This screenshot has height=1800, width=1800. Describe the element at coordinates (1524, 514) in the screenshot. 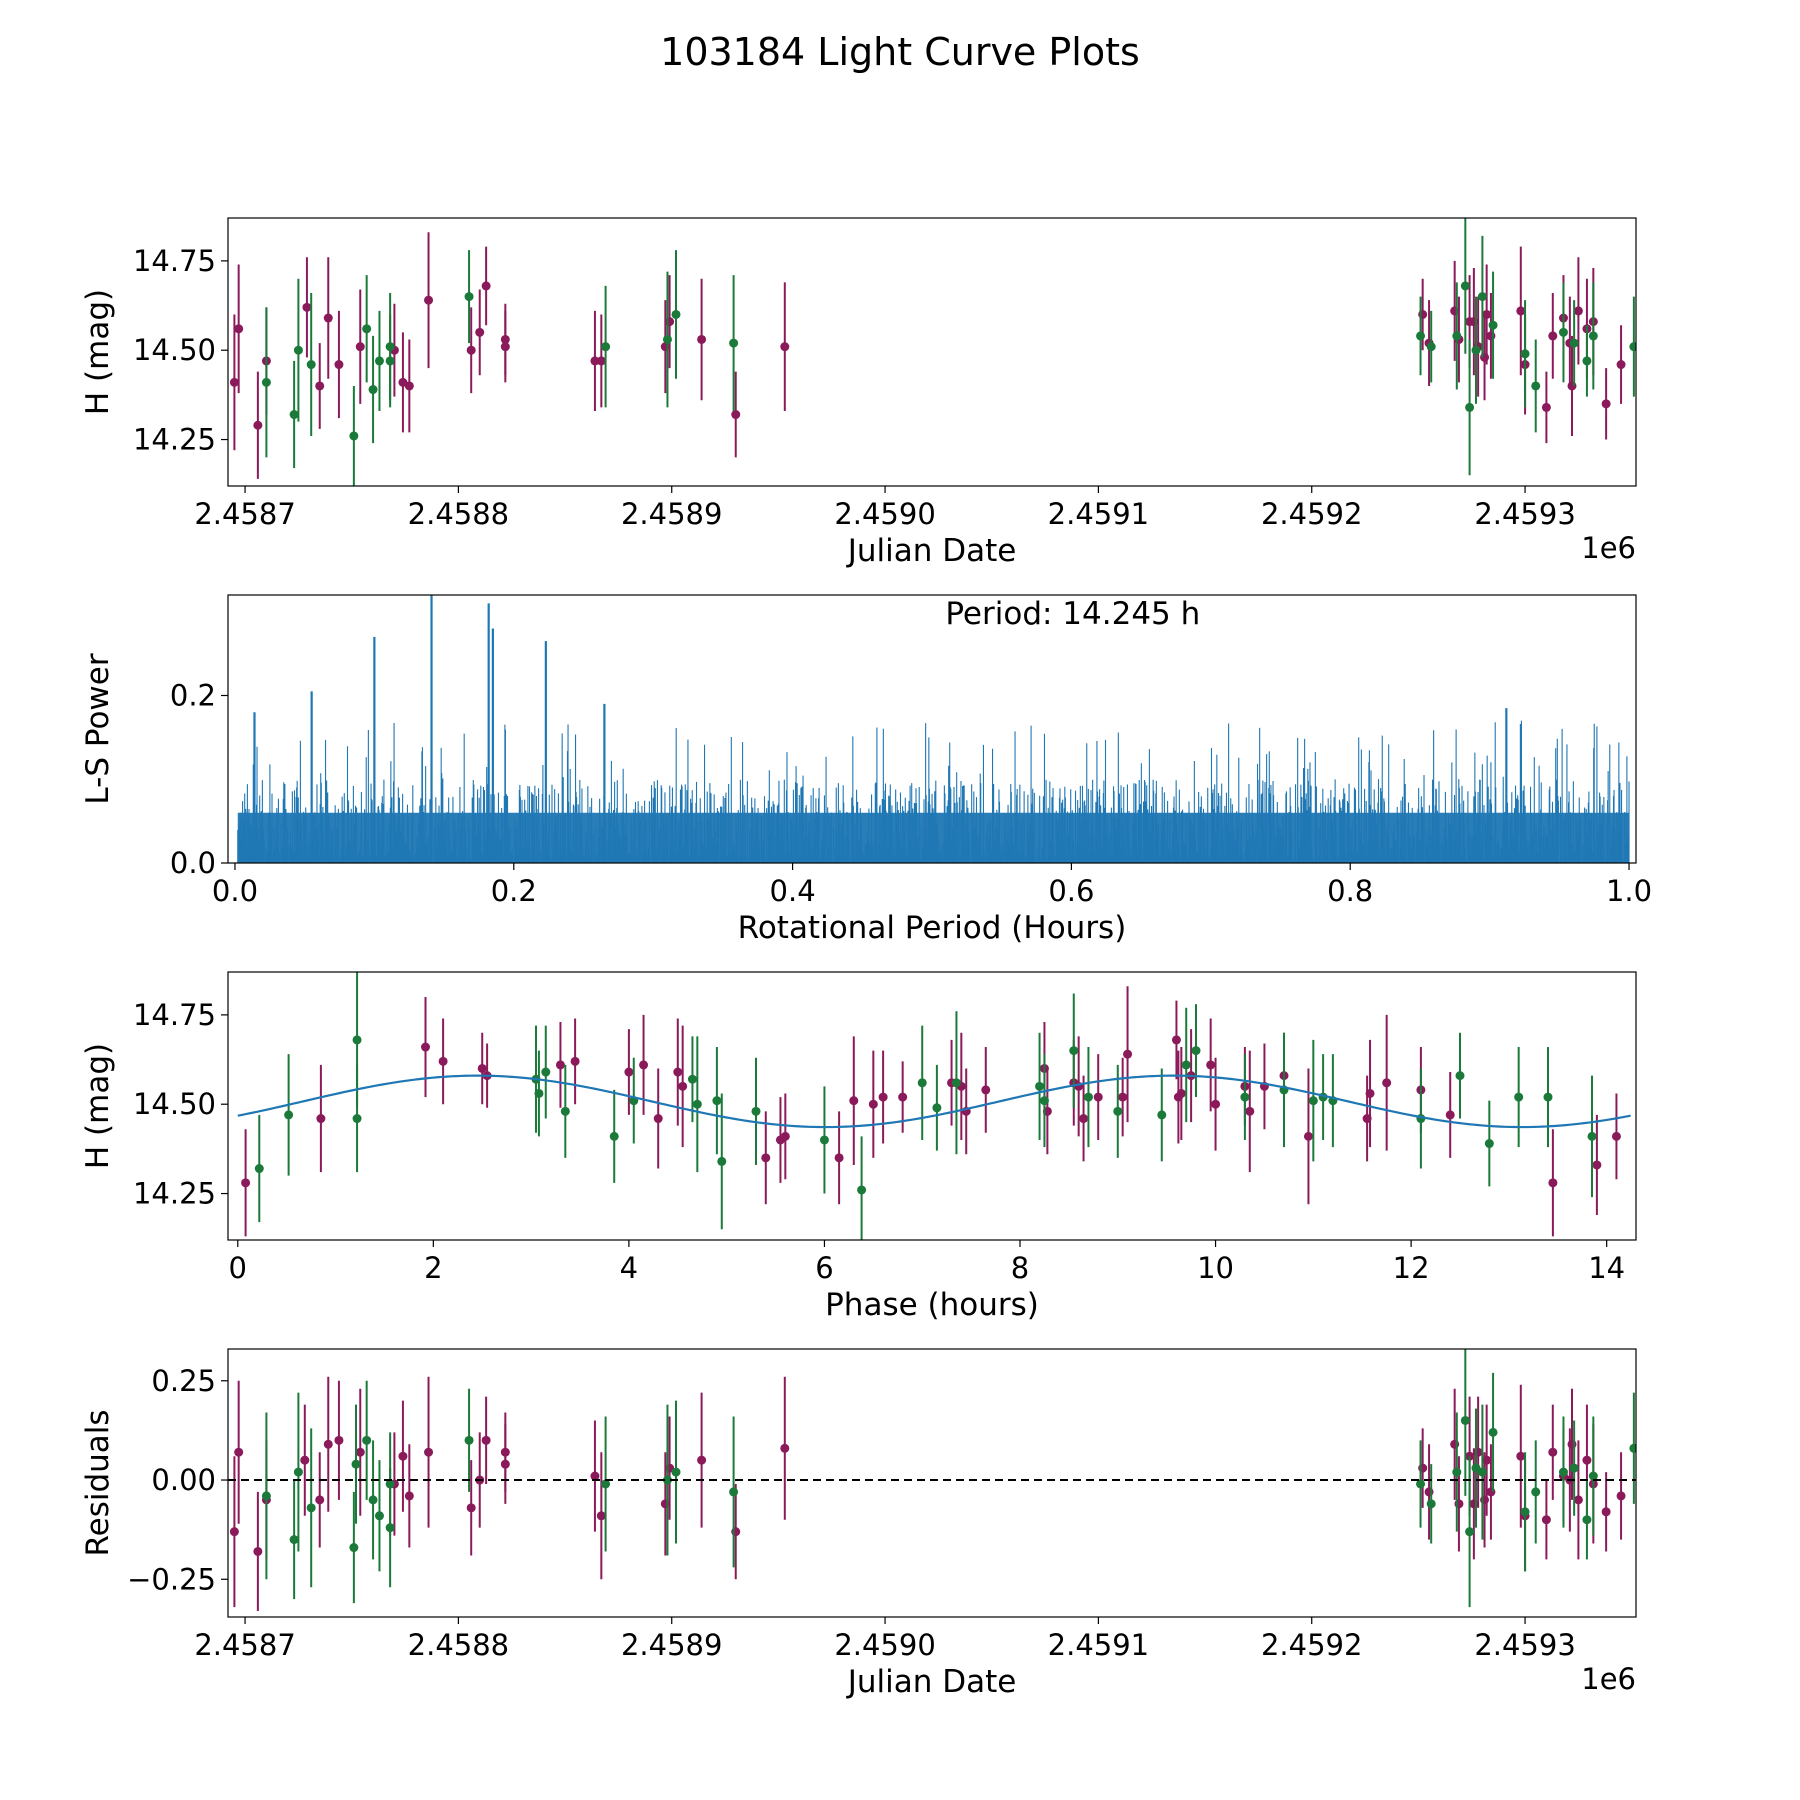

I see `x-tick-label: 2.4593` at that location.